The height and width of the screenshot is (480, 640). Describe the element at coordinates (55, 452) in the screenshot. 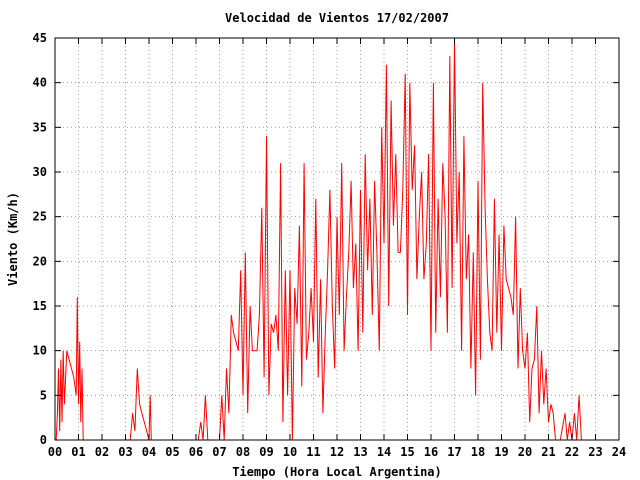

I see `x-tick-label: 00` at that location.